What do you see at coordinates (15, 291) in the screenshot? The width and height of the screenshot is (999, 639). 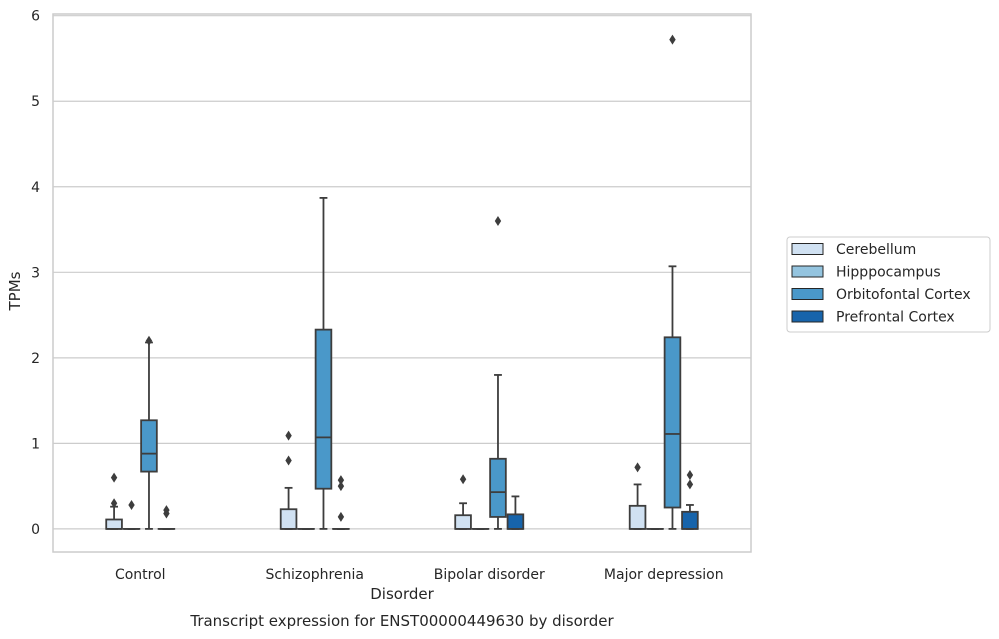 I see `y-axis-label: TPMs` at bounding box center [15, 291].